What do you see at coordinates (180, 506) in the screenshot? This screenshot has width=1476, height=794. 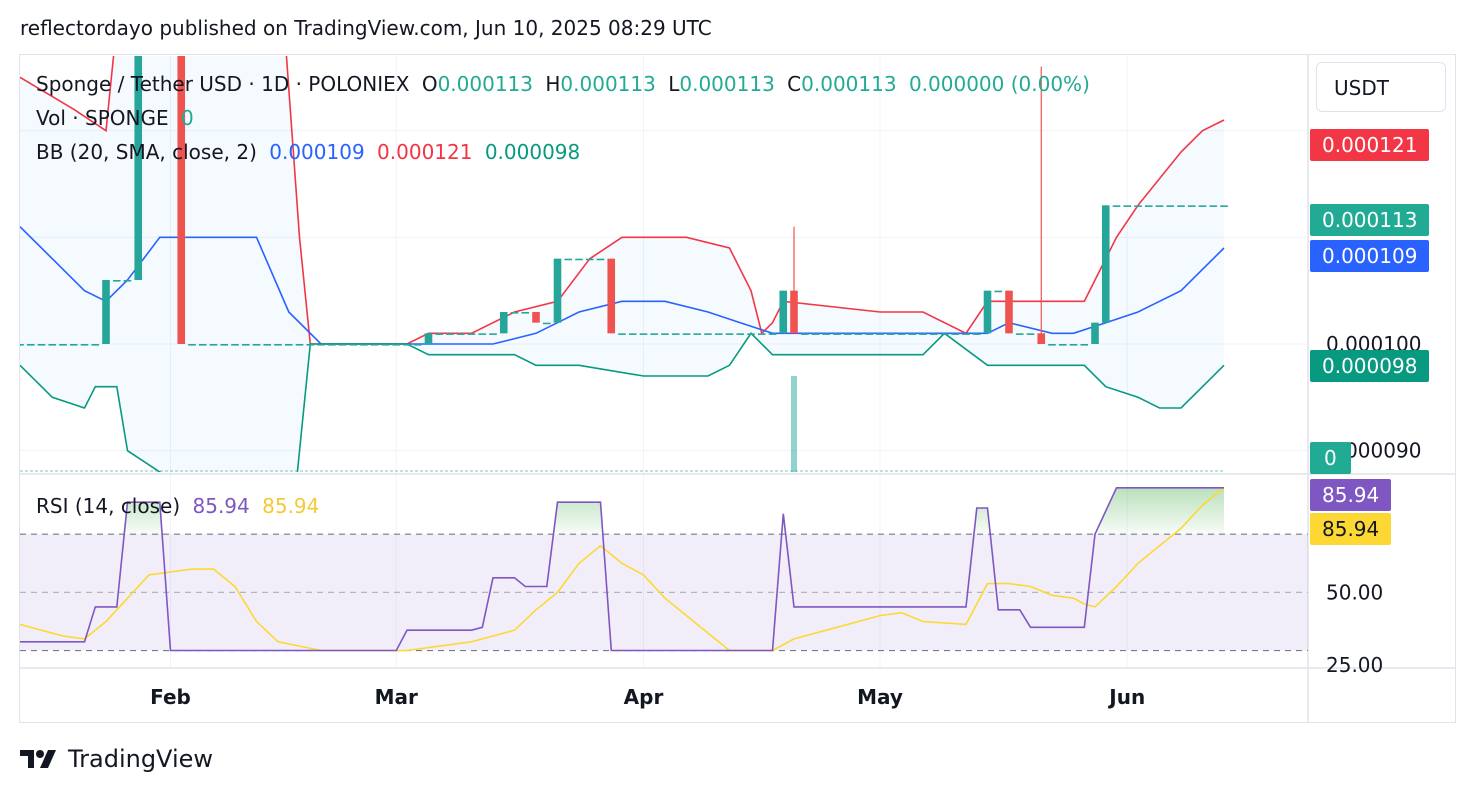 I see `rsi-legend: RSI (14, close) 85.94 85.94` at bounding box center [180, 506].